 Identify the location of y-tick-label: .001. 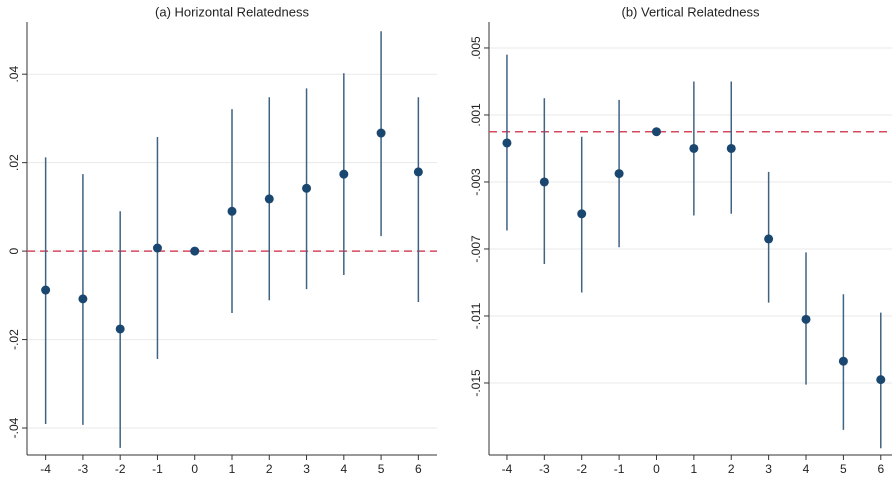
(476, 115).